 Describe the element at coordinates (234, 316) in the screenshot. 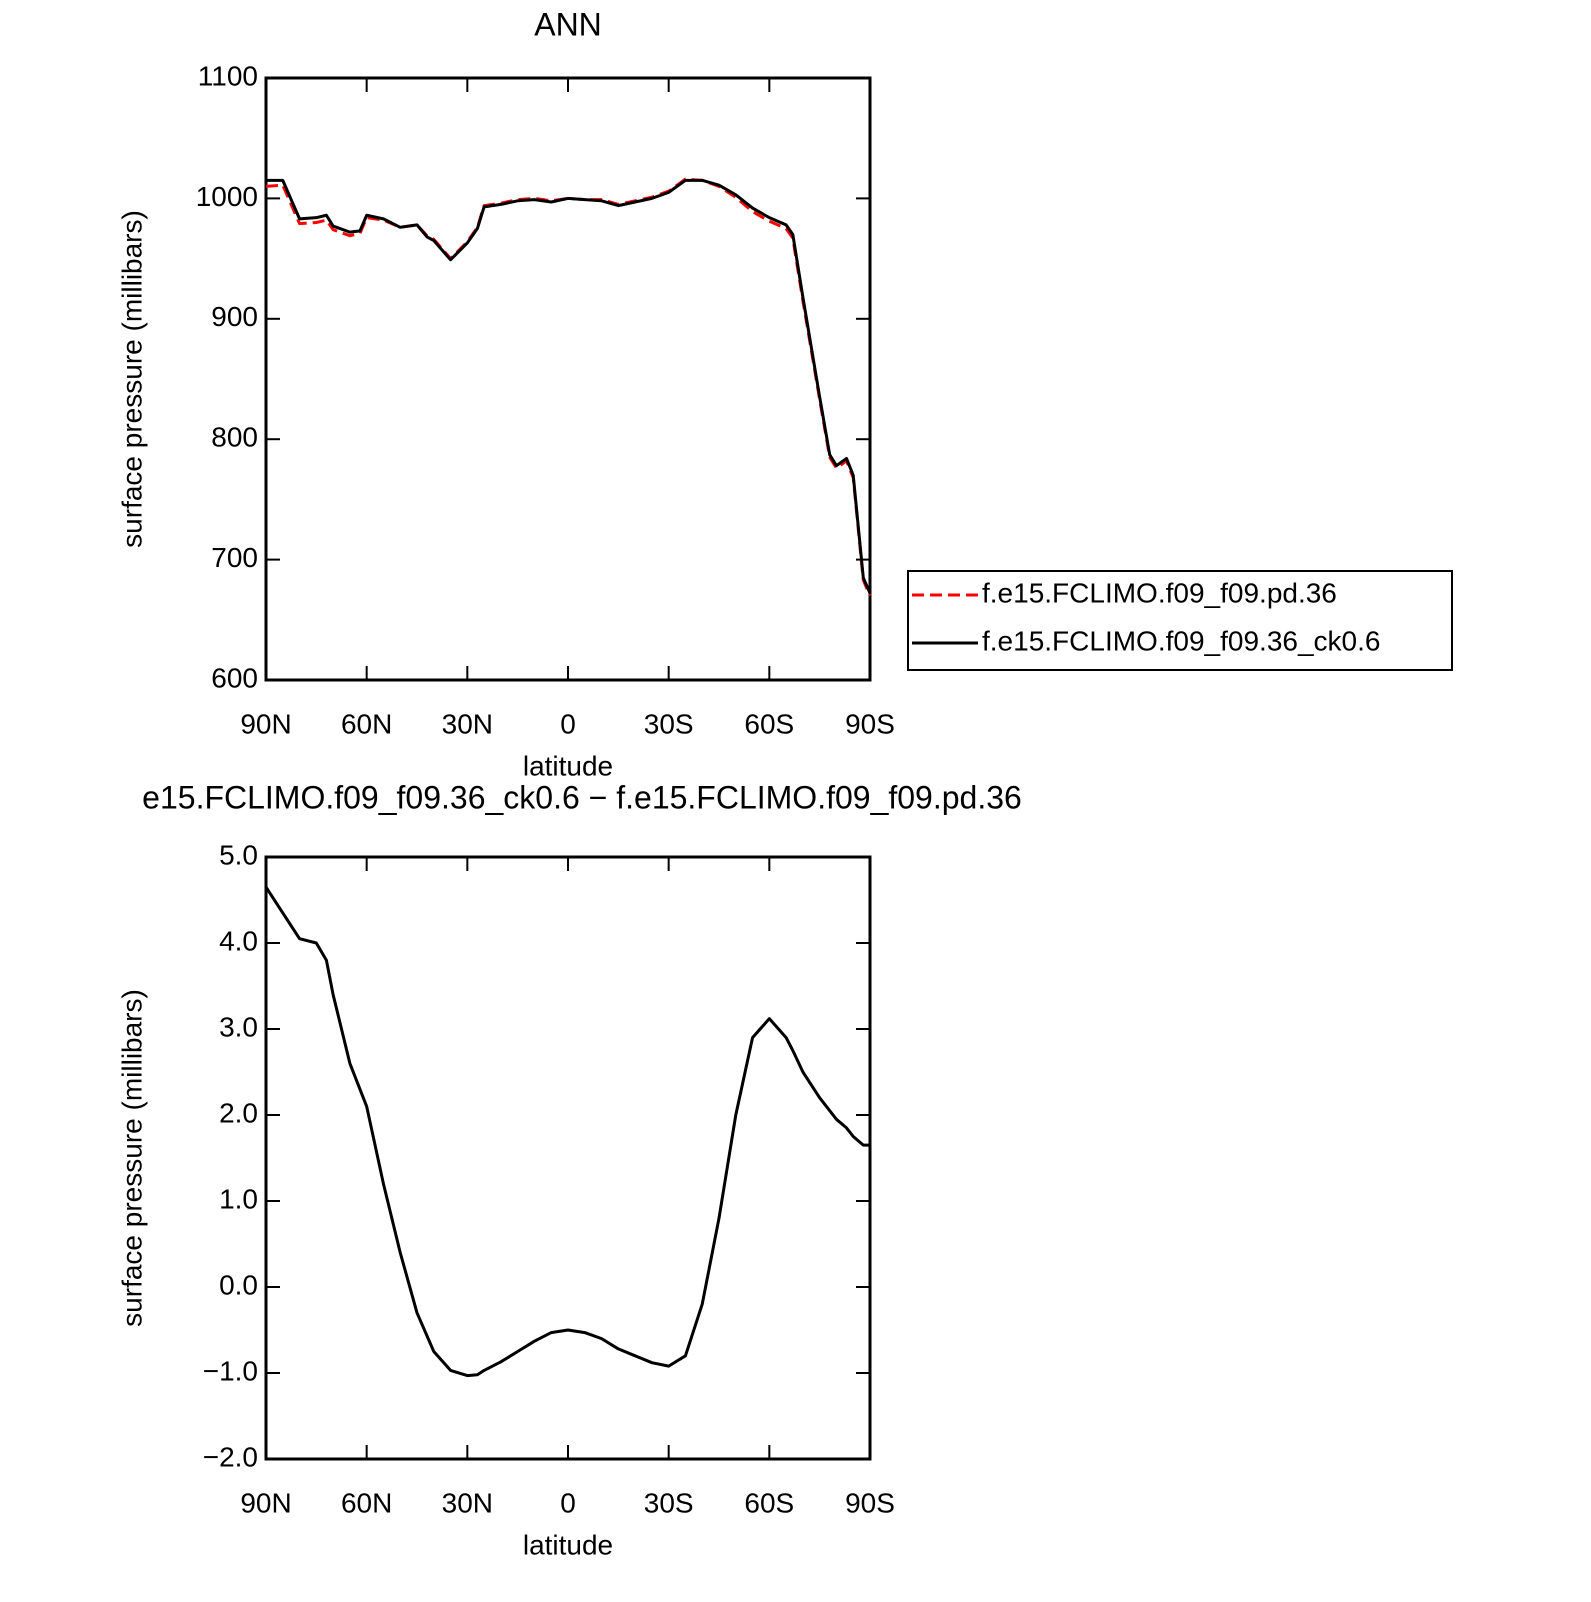

I see `y-tick-label: 900` at that location.